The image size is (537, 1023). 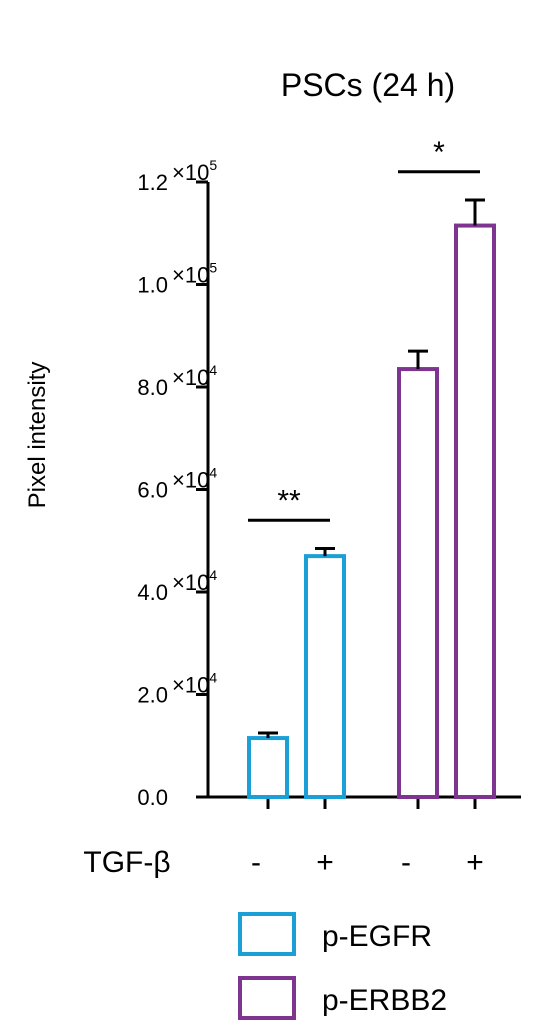 I want to click on legend-label: p-EGFR, so click(x=377, y=936).